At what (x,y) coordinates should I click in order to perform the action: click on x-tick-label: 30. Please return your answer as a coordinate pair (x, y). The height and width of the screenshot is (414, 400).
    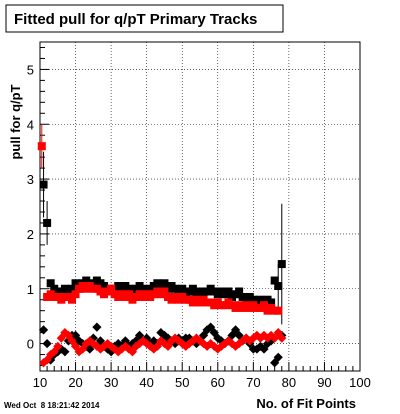
    Looking at the image, I should click on (111, 382).